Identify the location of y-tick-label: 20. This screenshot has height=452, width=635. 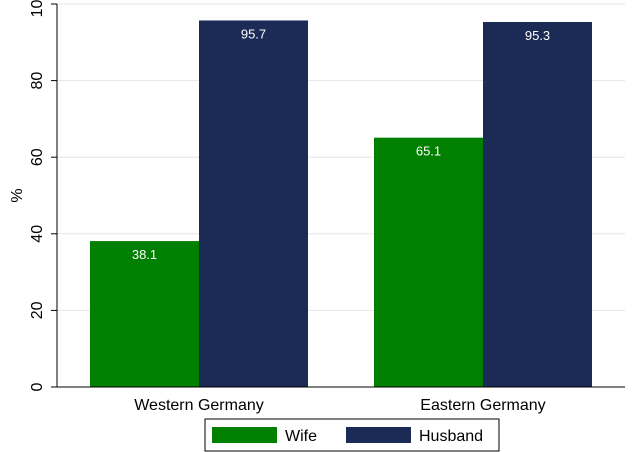
(37, 310).